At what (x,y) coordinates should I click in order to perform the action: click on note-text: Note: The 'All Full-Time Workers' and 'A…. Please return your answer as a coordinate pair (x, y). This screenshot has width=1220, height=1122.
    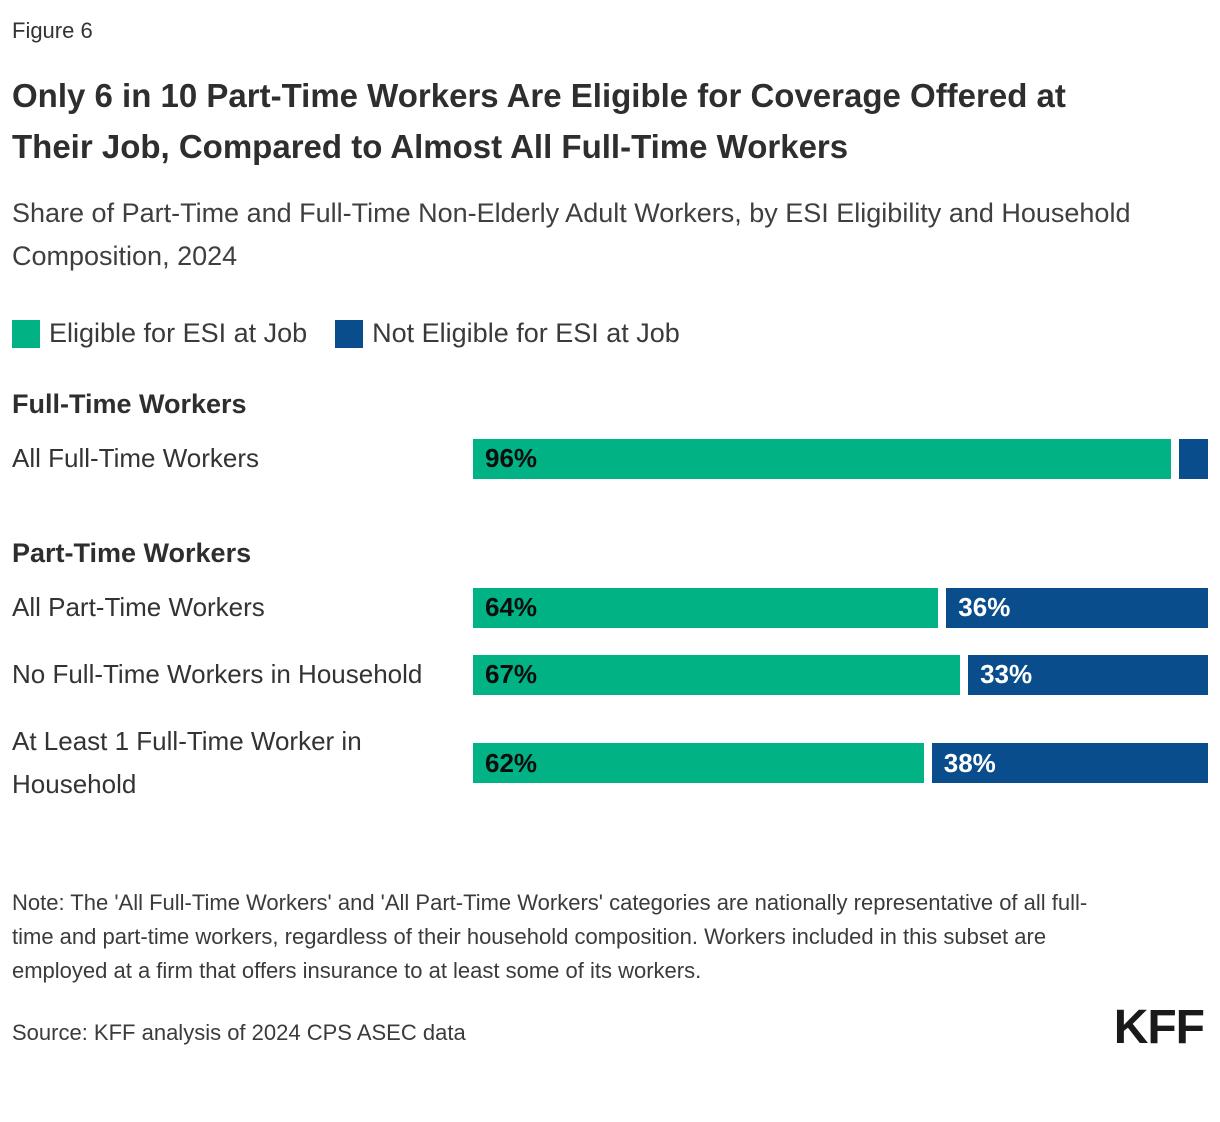
    Looking at the image, I should click on (550, 936).